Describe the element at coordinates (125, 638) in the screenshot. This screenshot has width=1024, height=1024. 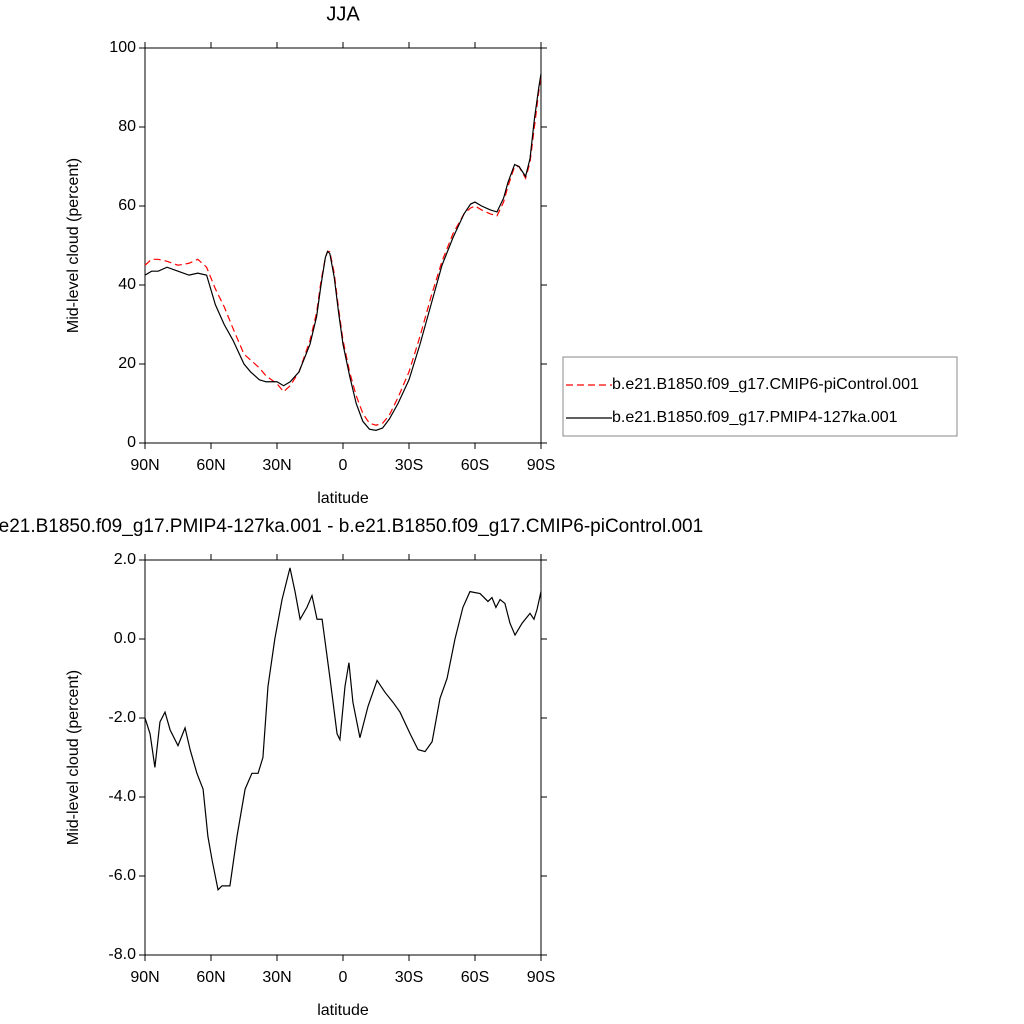
I see `y-tick-label: 0.0` at that location.